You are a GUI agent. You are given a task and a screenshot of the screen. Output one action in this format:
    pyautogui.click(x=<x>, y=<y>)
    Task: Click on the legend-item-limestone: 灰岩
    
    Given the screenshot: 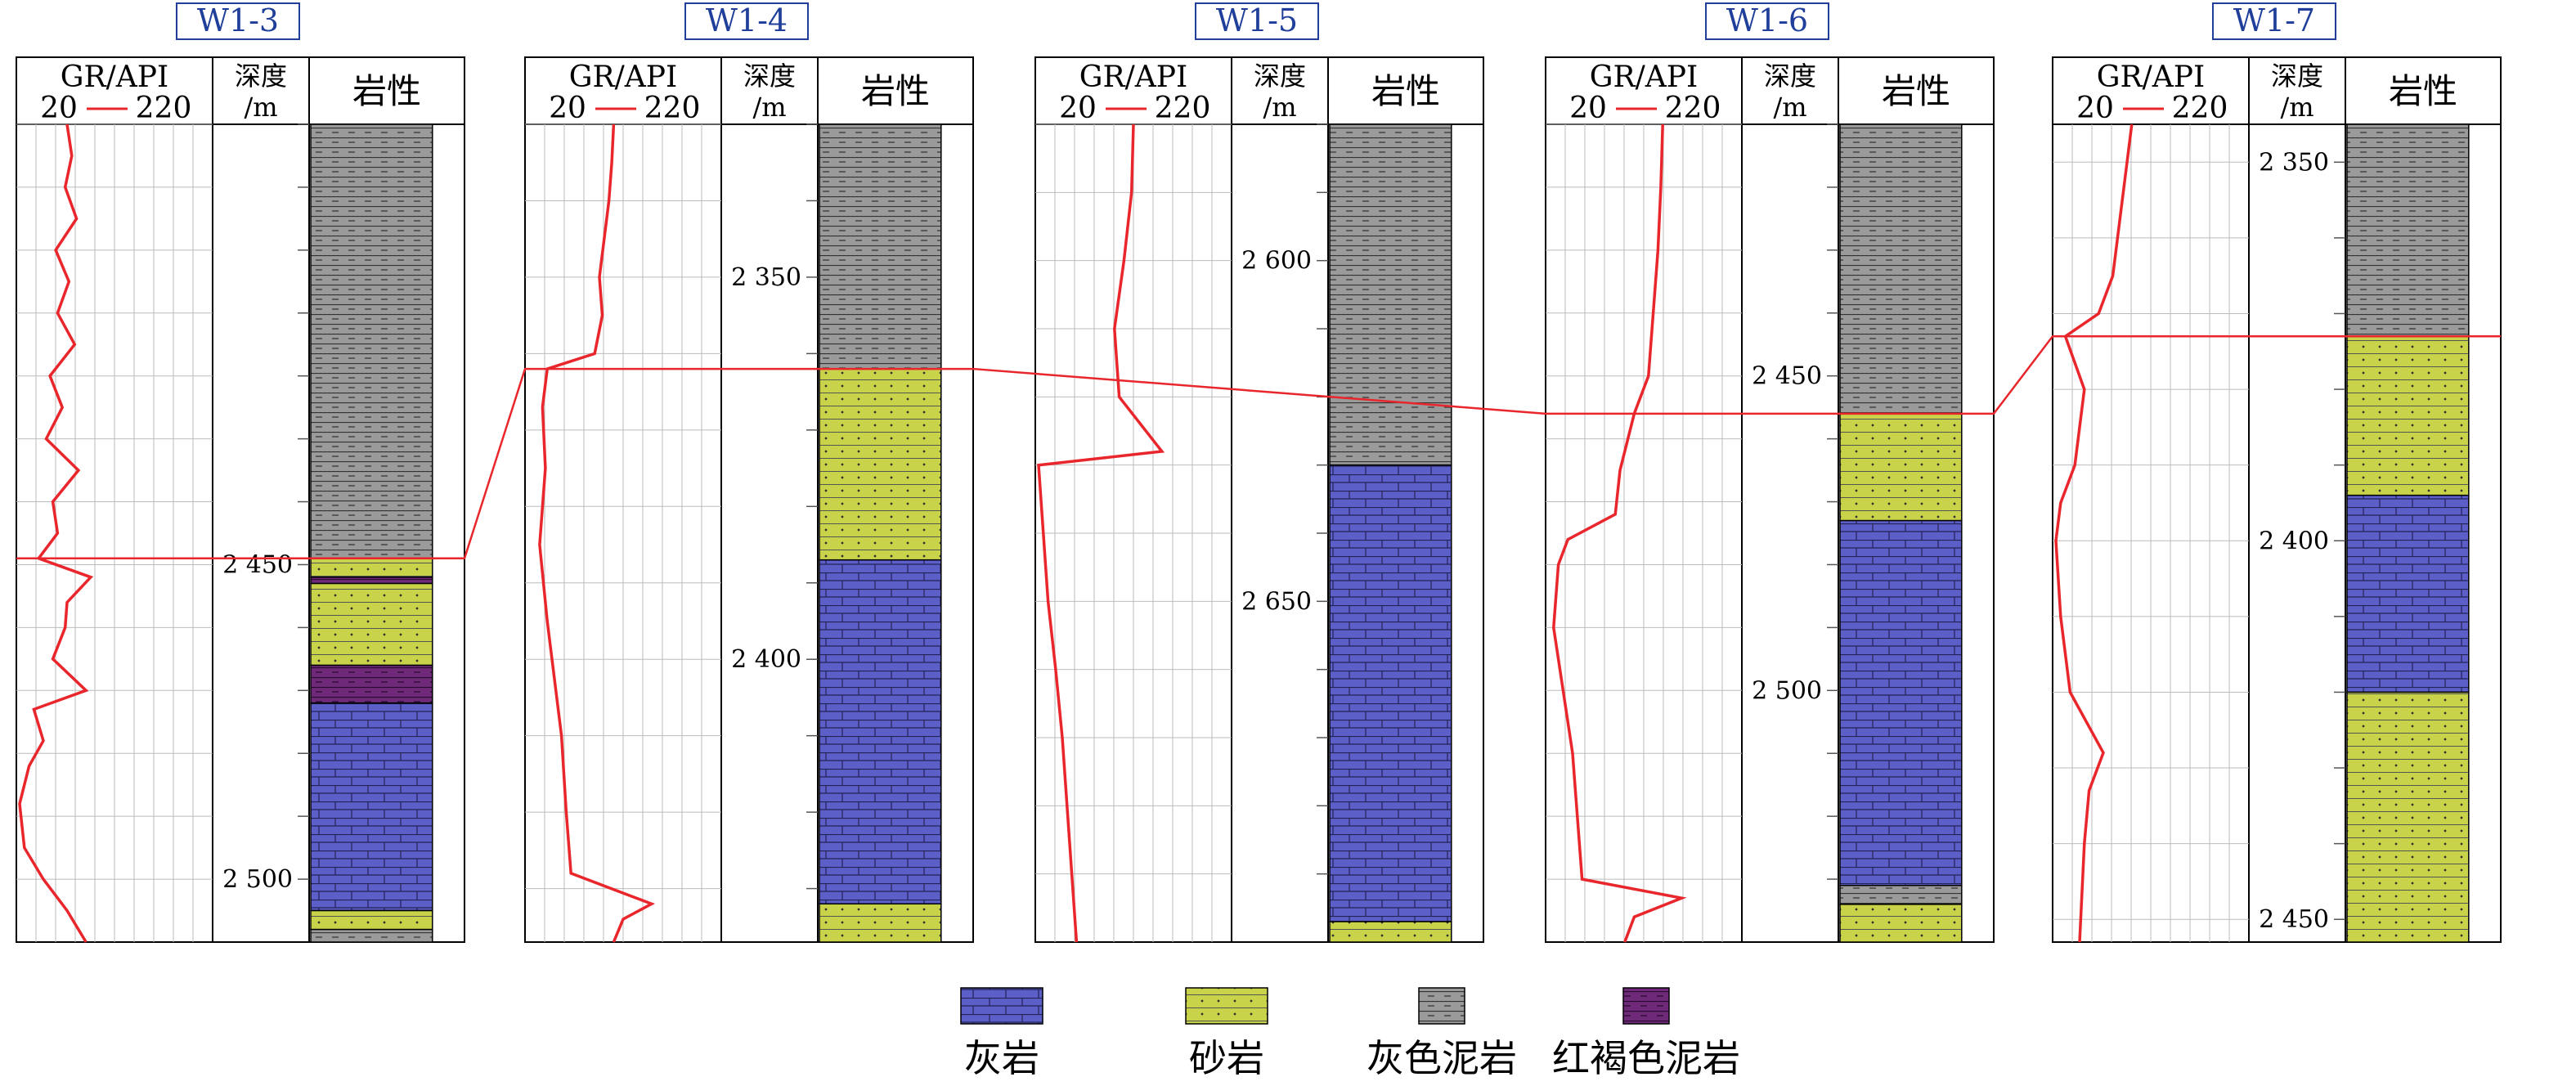 What is the action you would take?
    pyautogui.click(x=1001, y=1033)
    